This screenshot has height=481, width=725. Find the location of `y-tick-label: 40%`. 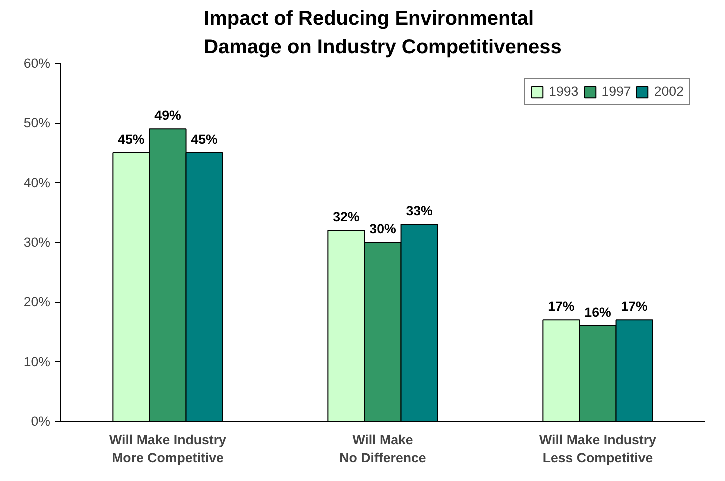

y-tick-label: 40% is located at coordinates (37, 182).